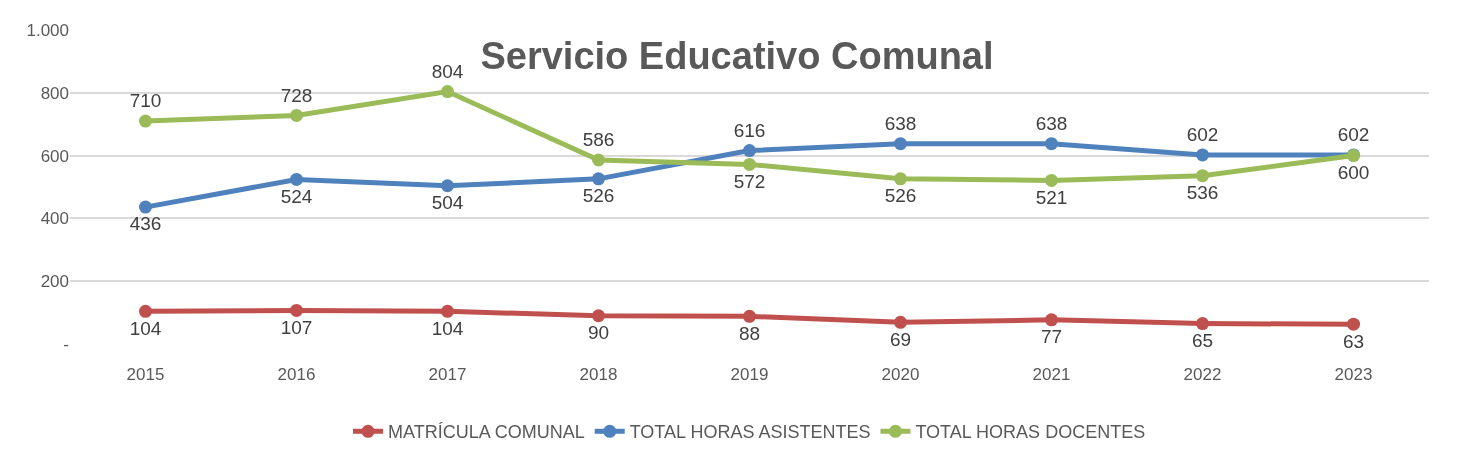  I want to click on data-label: 436, so click(145, 224).